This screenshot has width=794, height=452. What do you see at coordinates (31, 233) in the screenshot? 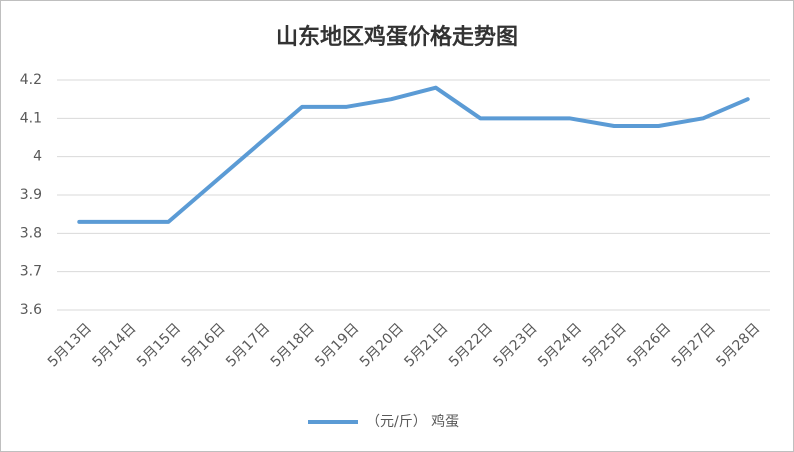
I see `y-tick-label: 3.8` at bounding box center [31, 233].